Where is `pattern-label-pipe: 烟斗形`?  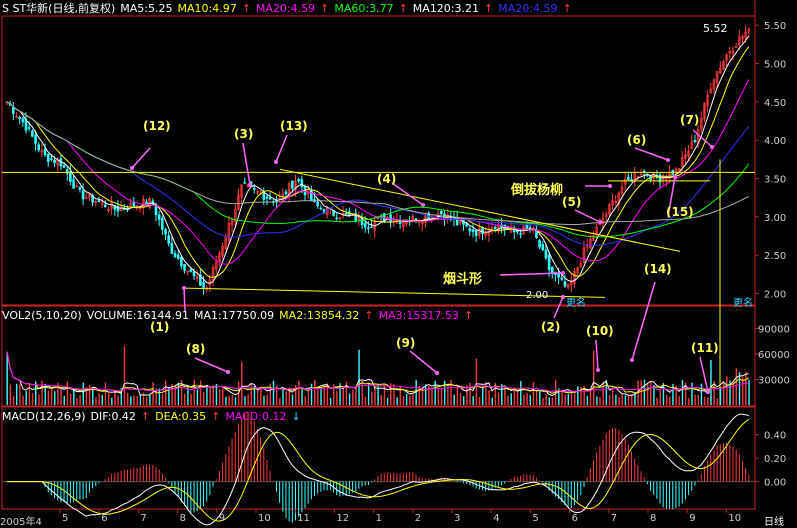 pattern-label-pipe: 烟斗形 is located at coordinates (463, 279).